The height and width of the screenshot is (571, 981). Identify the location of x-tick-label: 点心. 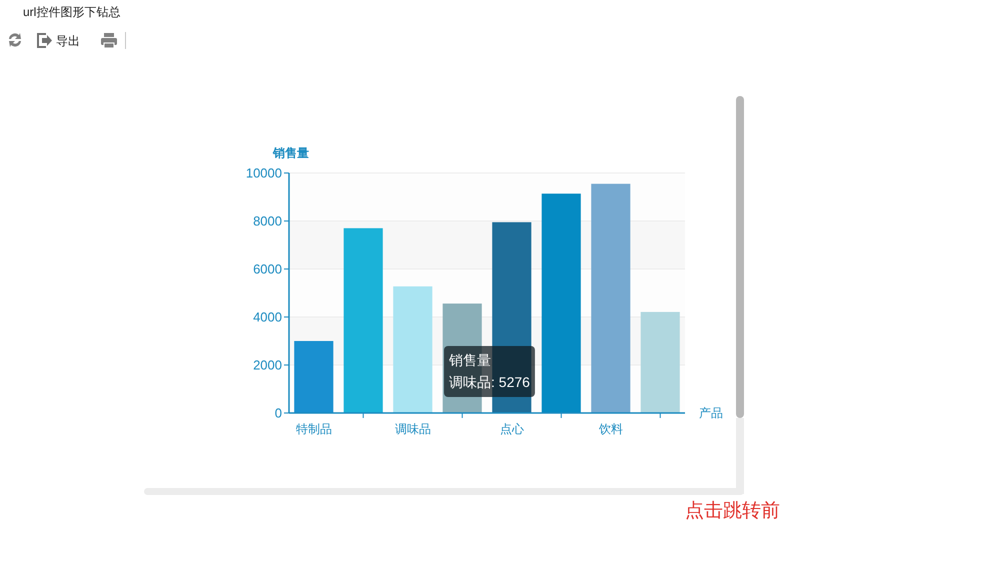
(512, 429).